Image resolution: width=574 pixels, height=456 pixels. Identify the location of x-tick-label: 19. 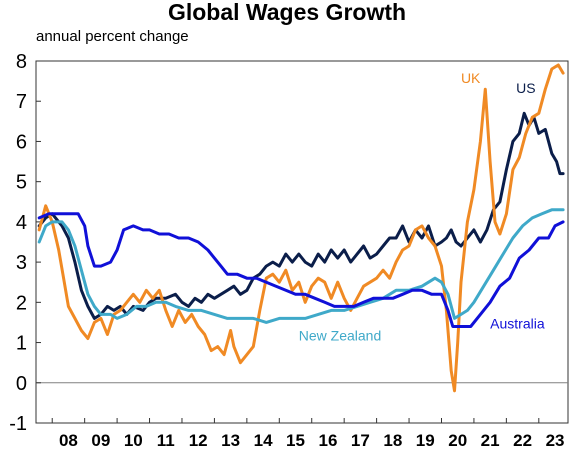
(425, 440).